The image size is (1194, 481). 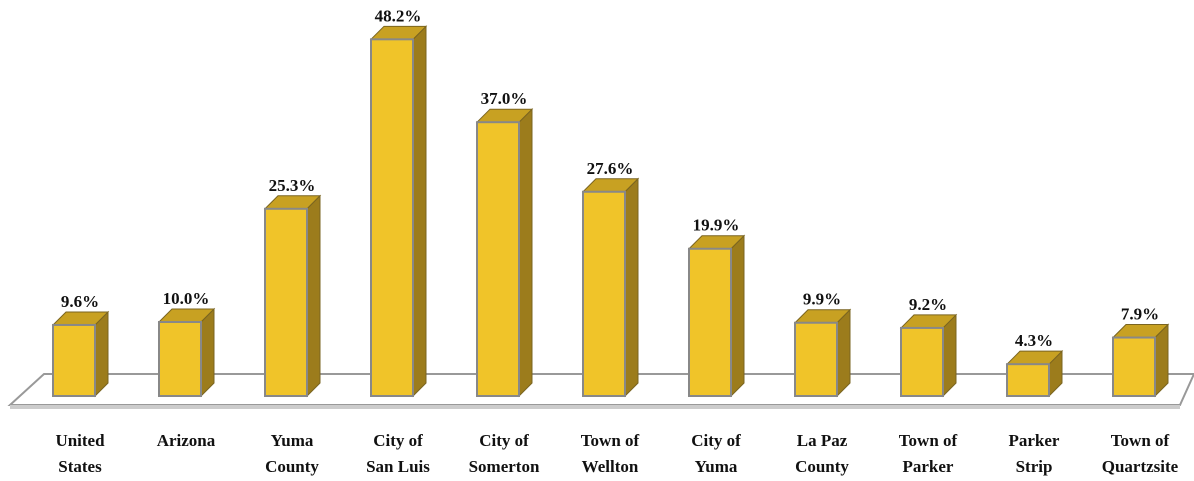 I want to click on value-label: 37.0%, so click(x=504, y=98).